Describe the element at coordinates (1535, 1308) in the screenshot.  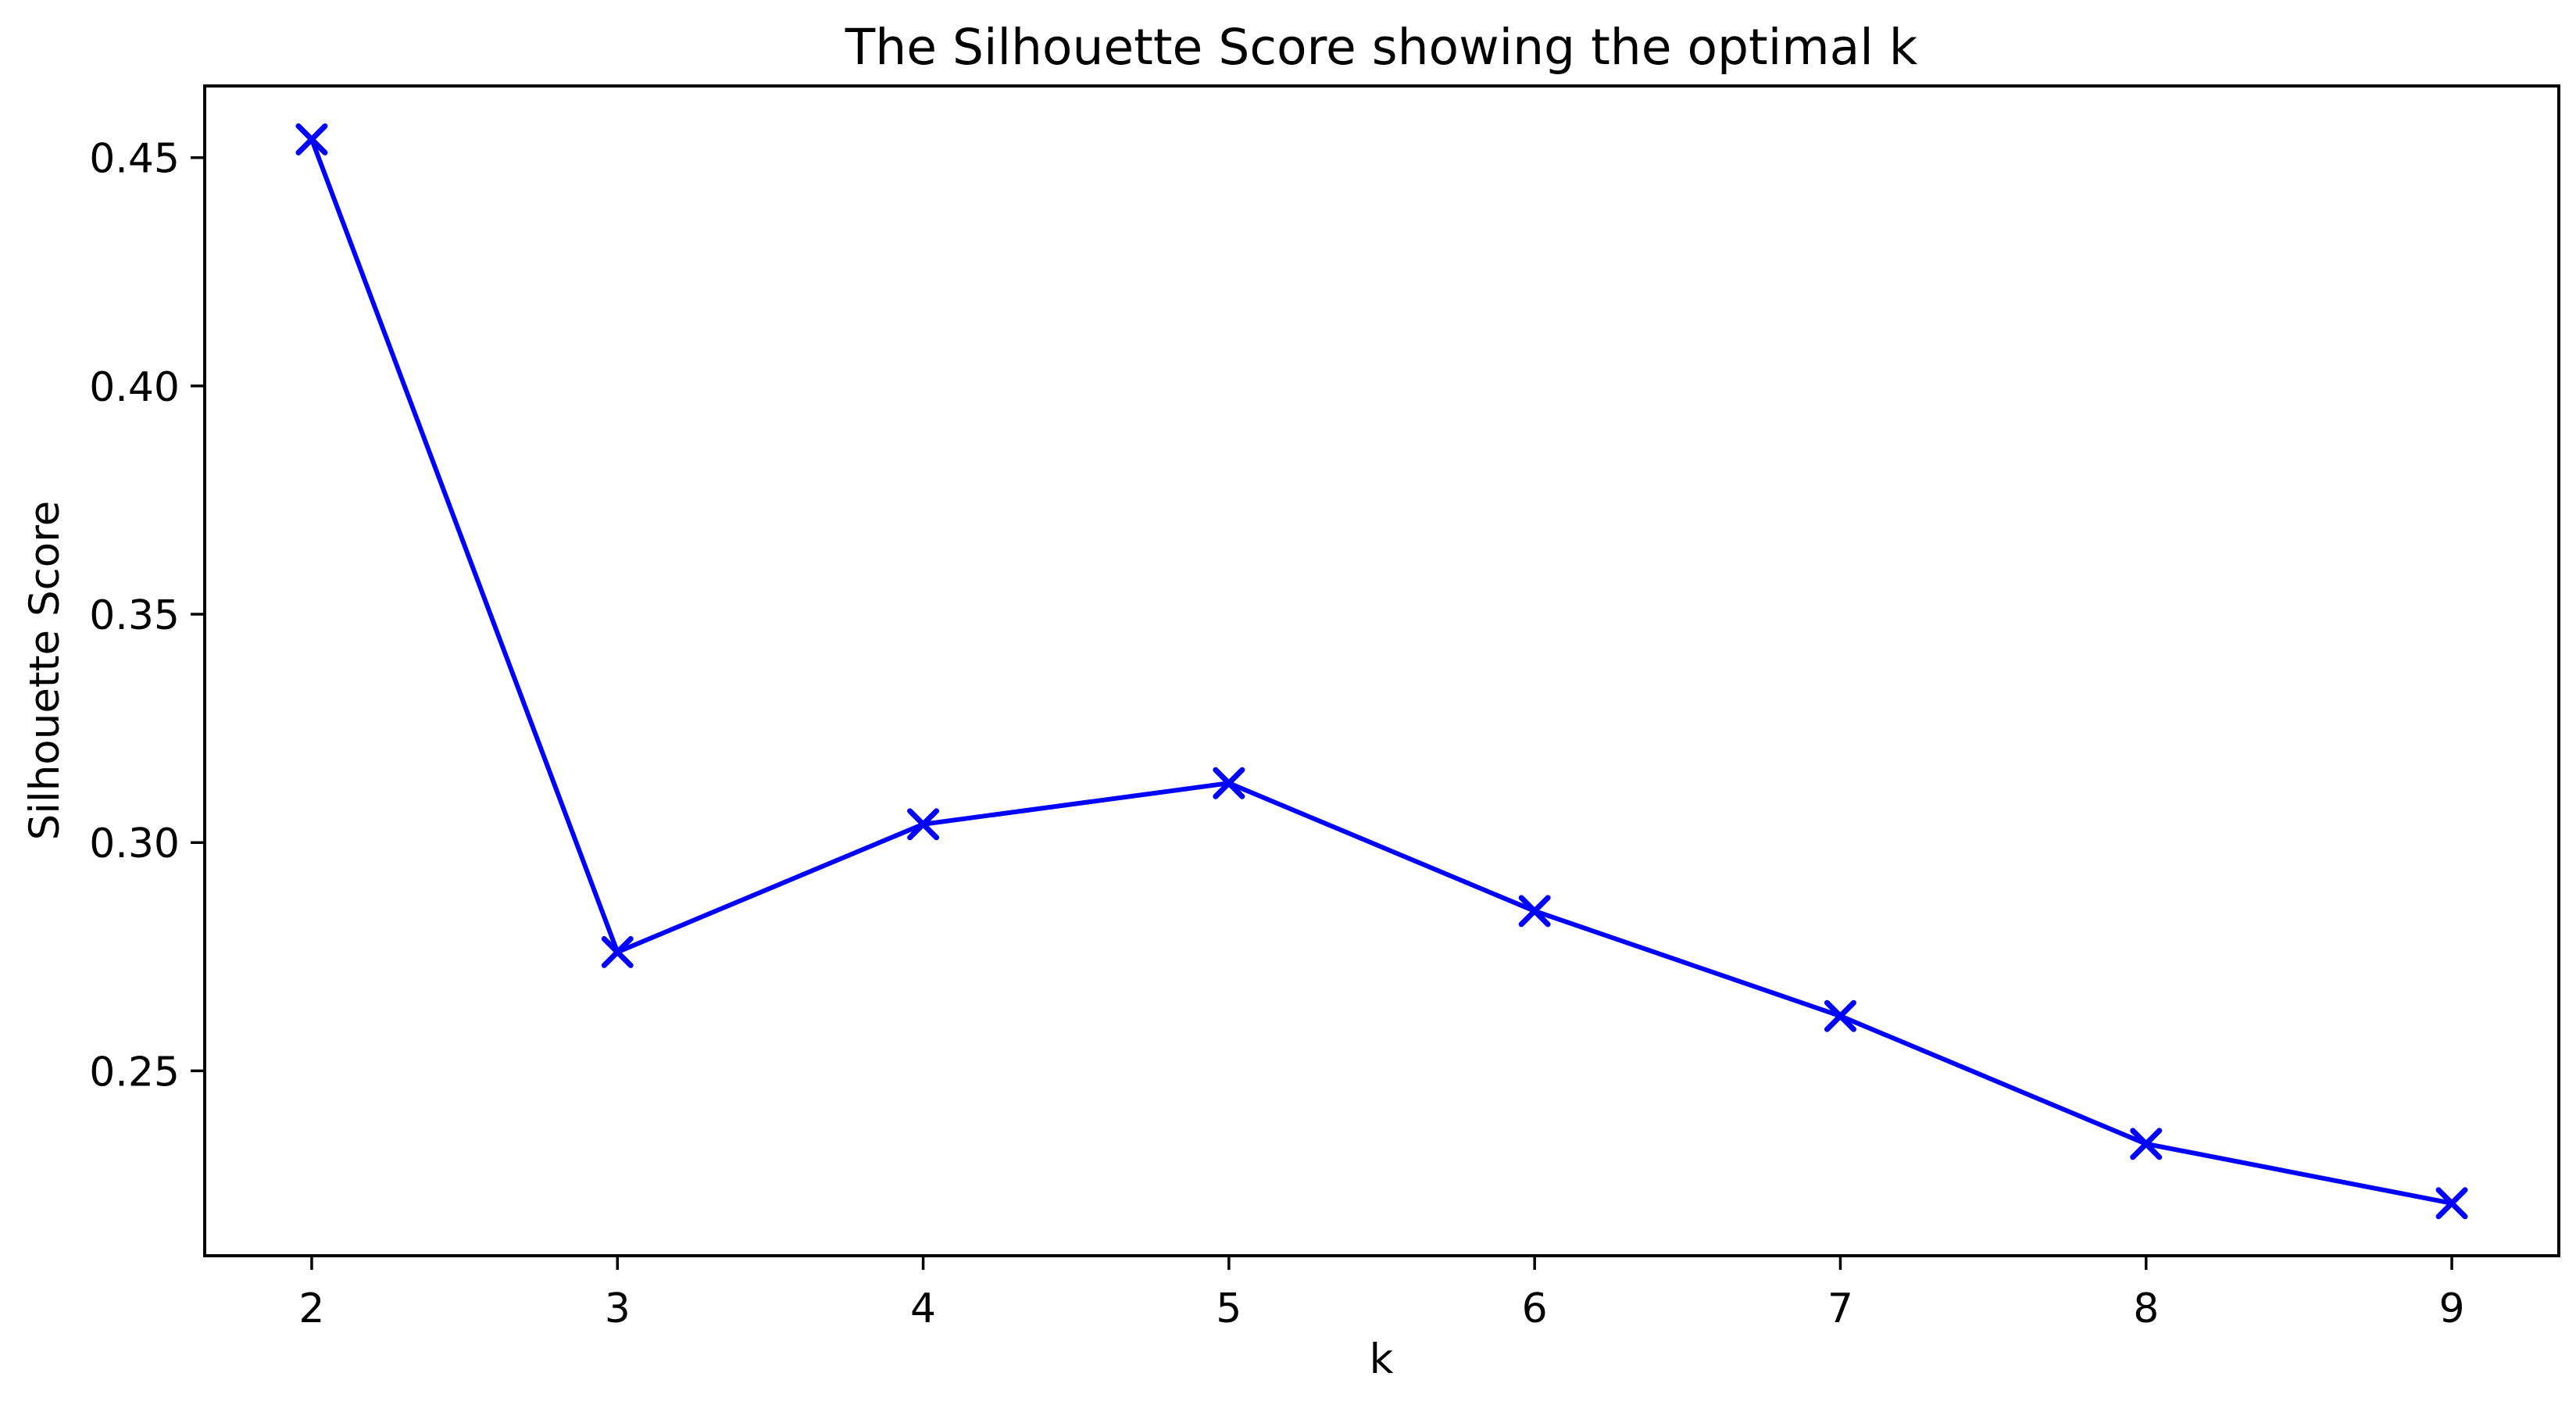
I see `x-tick-label: 6` at that location.